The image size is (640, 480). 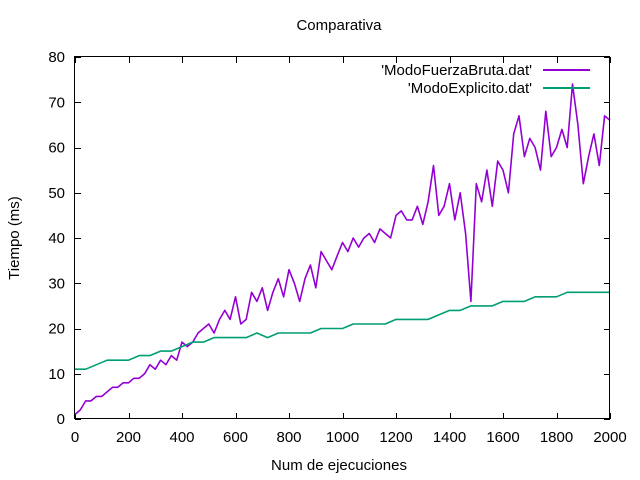 I want to click on x-tick-label: 1000, so click(x=342, y=437).